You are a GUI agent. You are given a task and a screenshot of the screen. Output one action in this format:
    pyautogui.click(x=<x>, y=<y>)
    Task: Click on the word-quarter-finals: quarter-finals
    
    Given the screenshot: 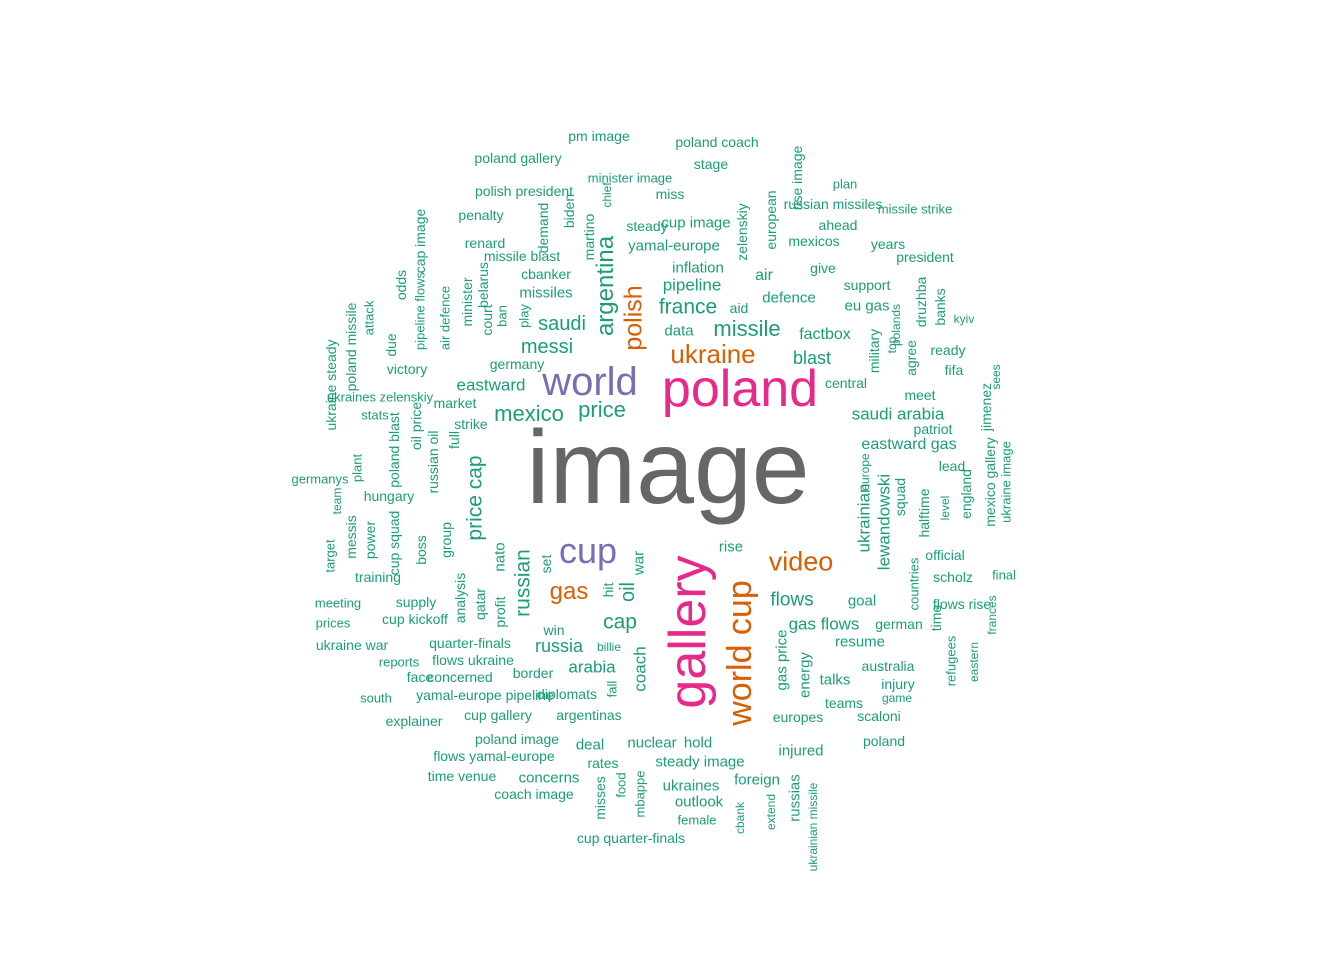 What is the action you would take?
    pyautogui.click(x=470, y=643)
    